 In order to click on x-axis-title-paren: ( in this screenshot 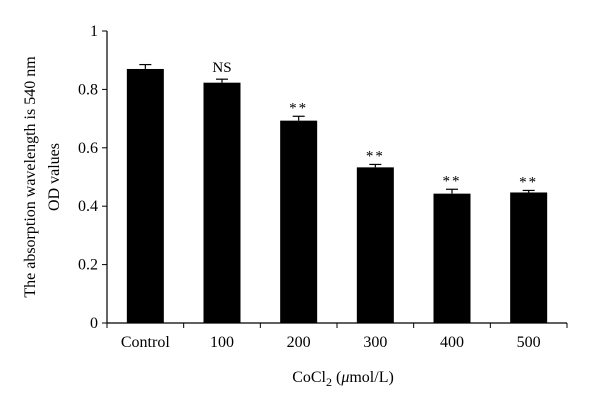, I will do `click(336, 377)`.